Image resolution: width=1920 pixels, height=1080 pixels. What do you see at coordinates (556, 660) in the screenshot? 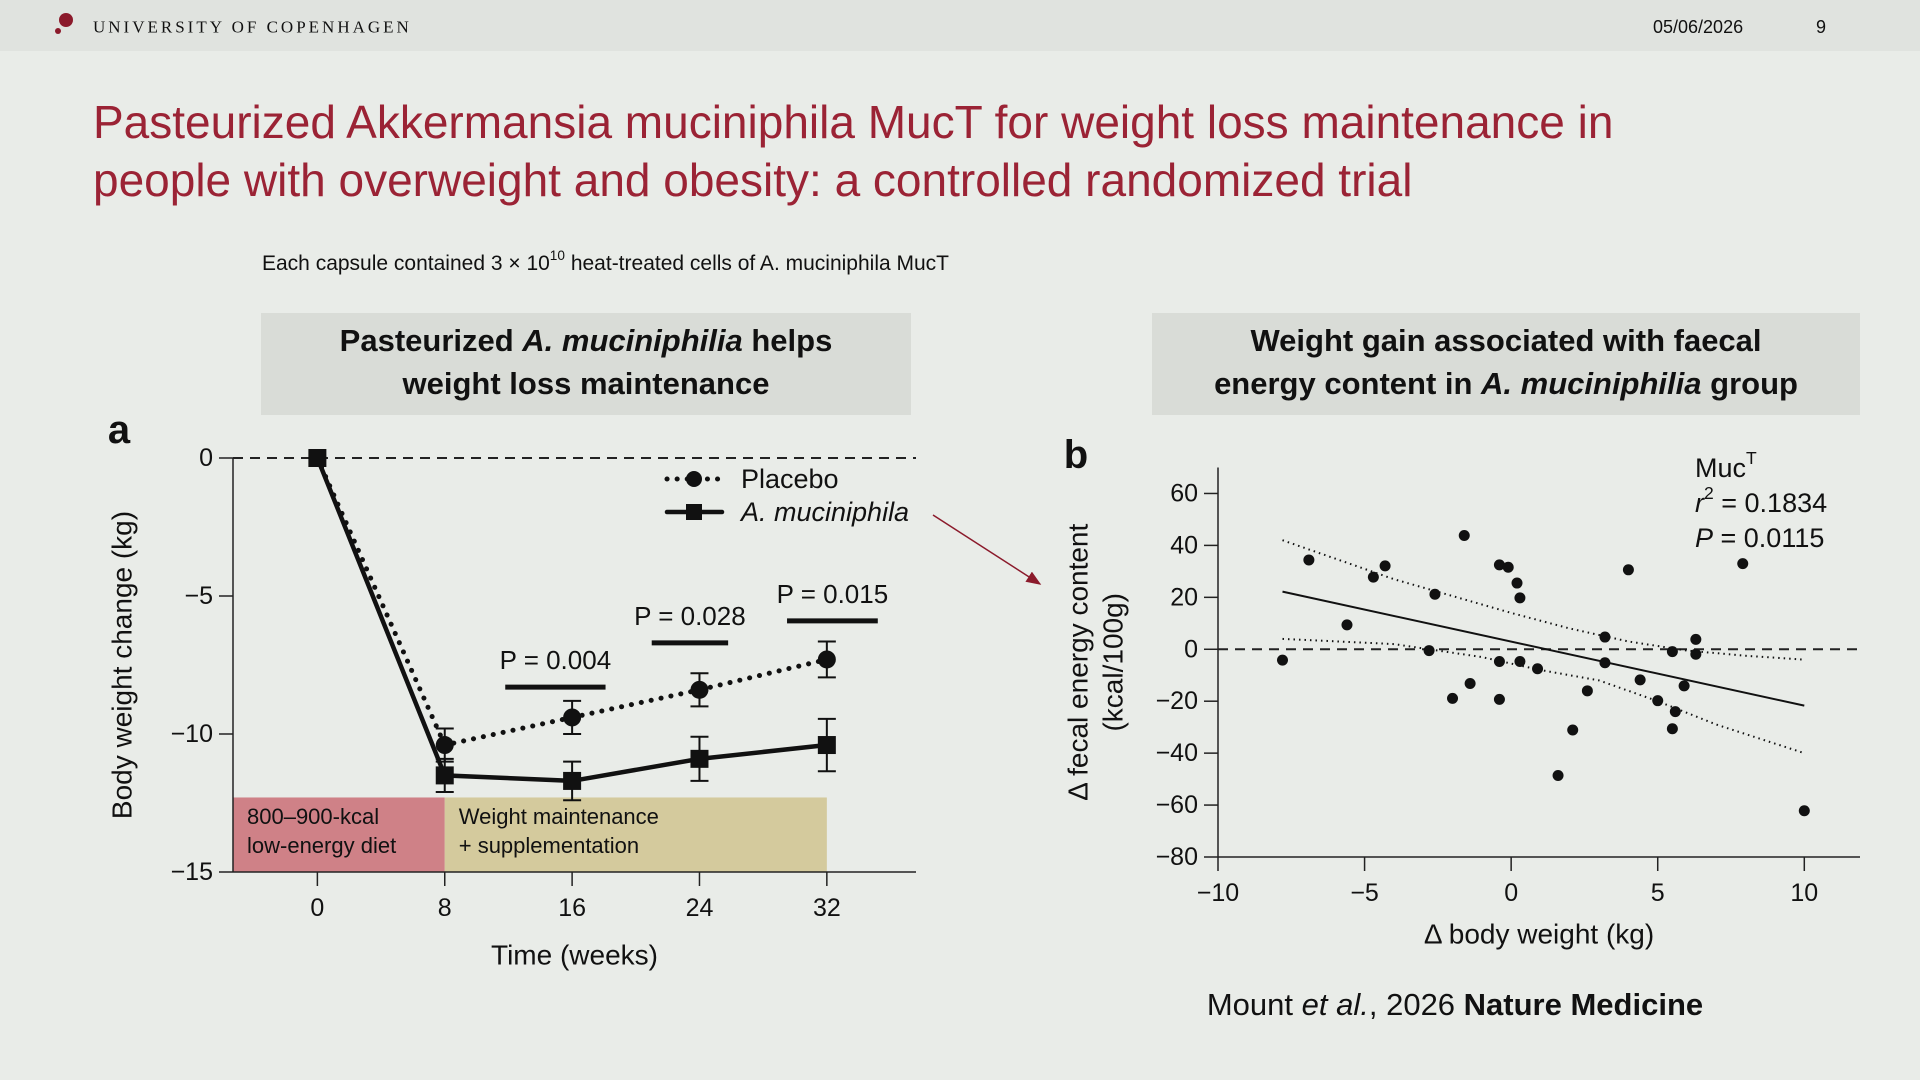
I see `significance-label: P = 0.004` at bounding box center [556, 660].